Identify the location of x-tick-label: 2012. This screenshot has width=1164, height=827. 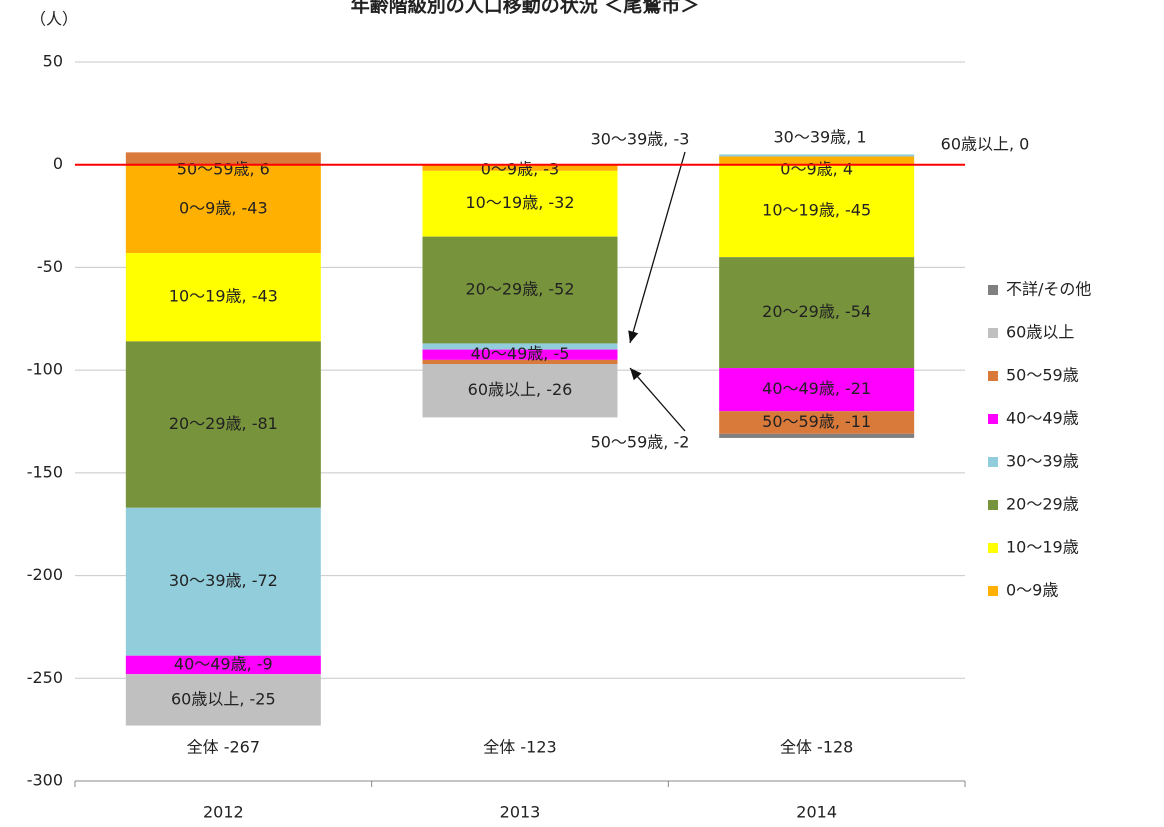
(223, 812).